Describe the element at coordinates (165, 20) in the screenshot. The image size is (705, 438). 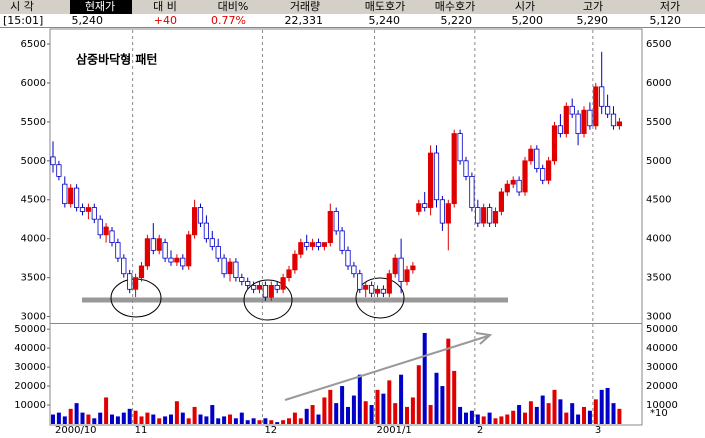
I see `quote-value: +40` at that location.